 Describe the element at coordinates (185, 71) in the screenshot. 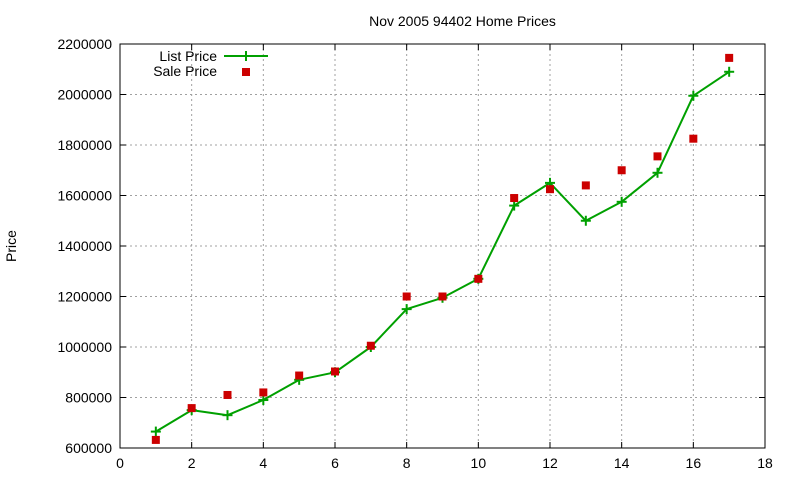

I see `legend-label-sale-price: Sale Price` at that location.